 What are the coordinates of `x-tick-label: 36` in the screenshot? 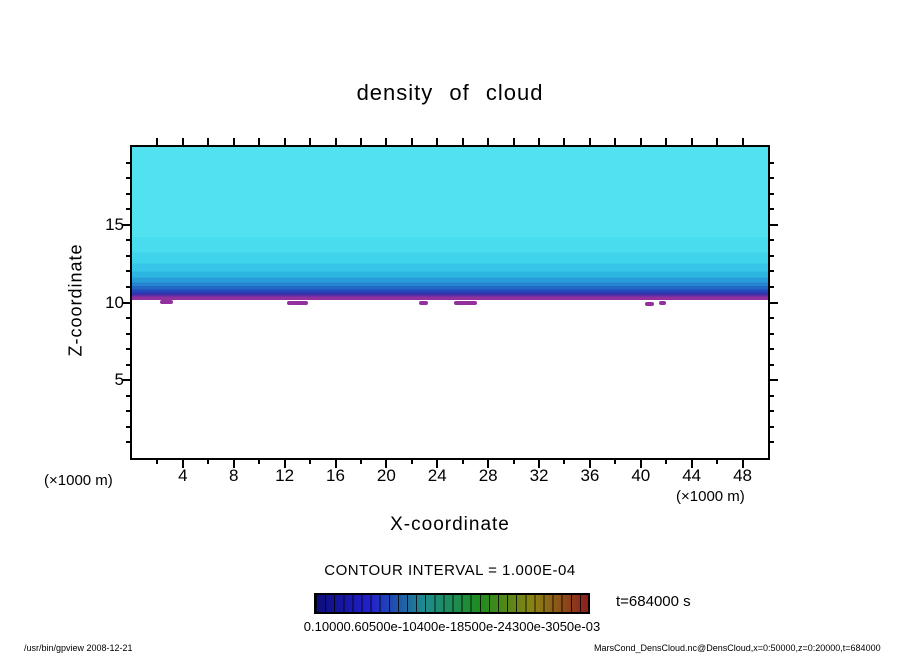 It's located at (590, 475).